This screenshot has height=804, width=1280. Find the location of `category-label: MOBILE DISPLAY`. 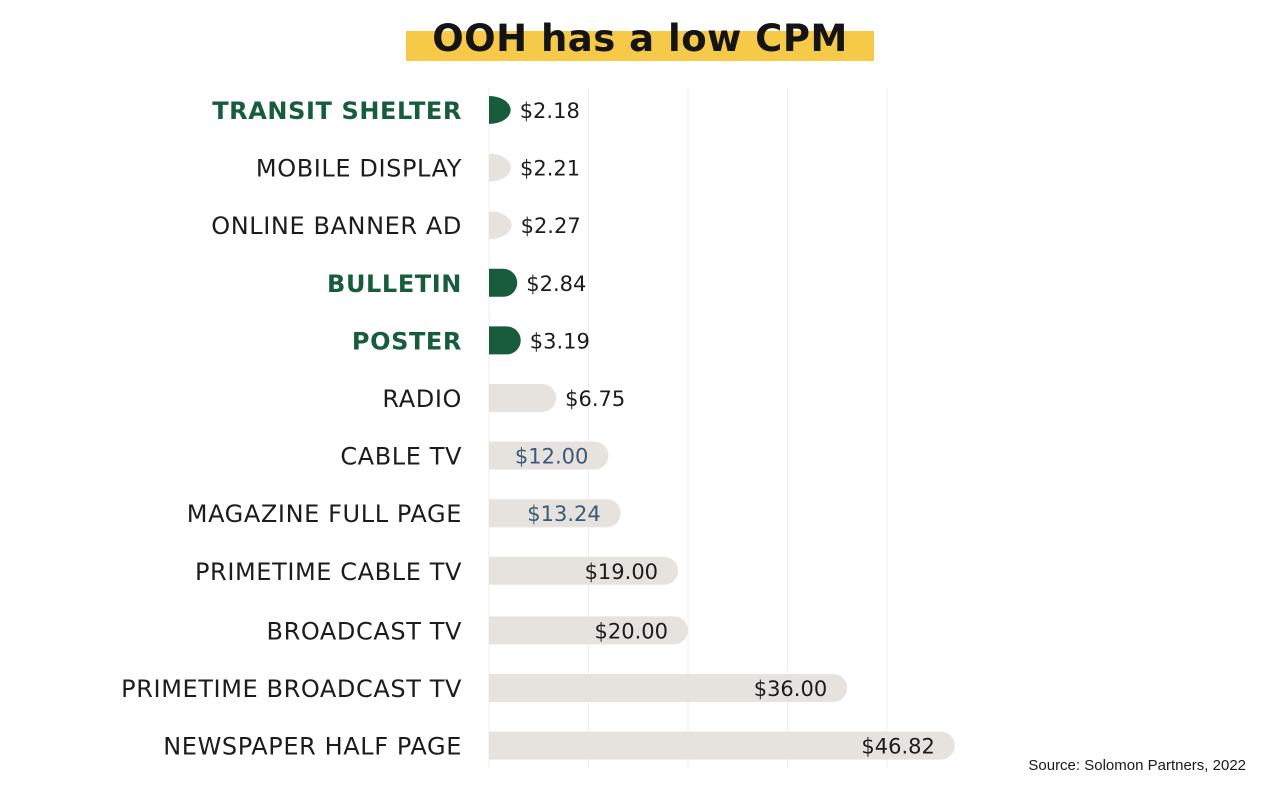

category-label: MOBILE DISPLAY is located at coordinates (359, 169).